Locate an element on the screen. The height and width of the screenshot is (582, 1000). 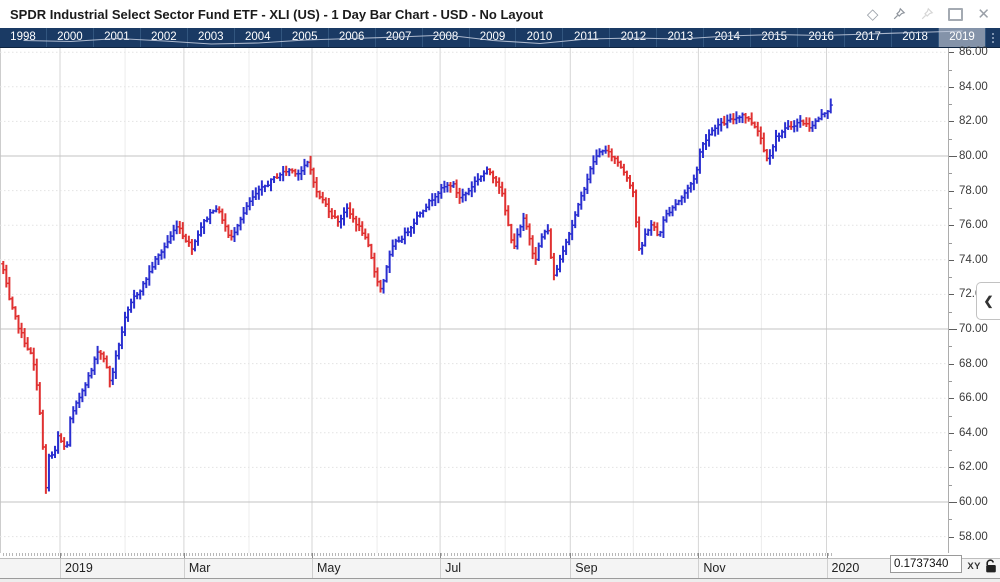
price-tick-label: 86.00 is located at coordinates (973, 52).